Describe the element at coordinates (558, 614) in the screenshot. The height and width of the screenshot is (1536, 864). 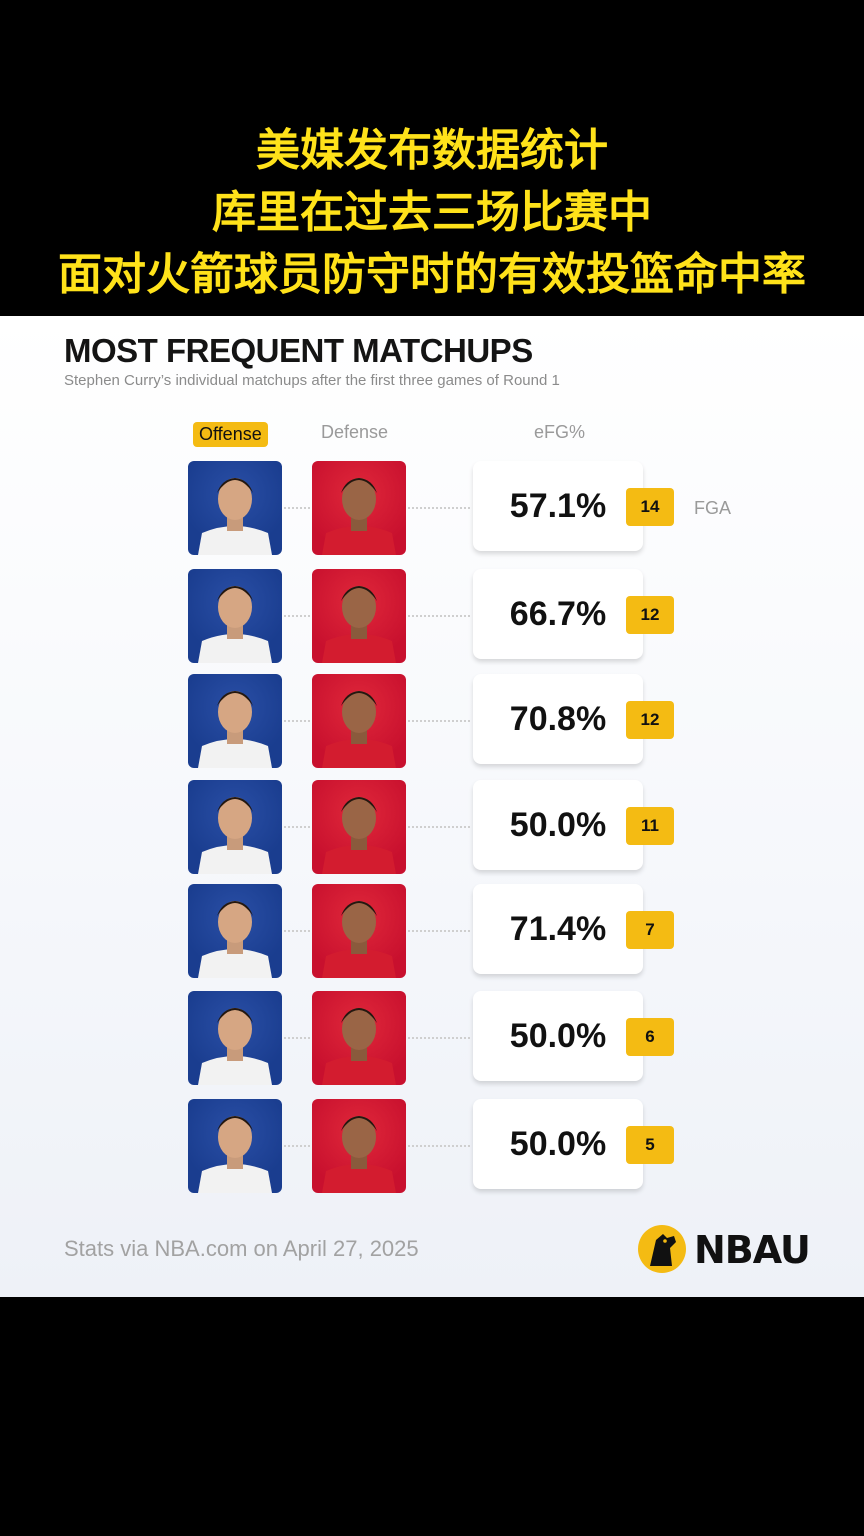
I see `efg-value: 66.7%` at that location.